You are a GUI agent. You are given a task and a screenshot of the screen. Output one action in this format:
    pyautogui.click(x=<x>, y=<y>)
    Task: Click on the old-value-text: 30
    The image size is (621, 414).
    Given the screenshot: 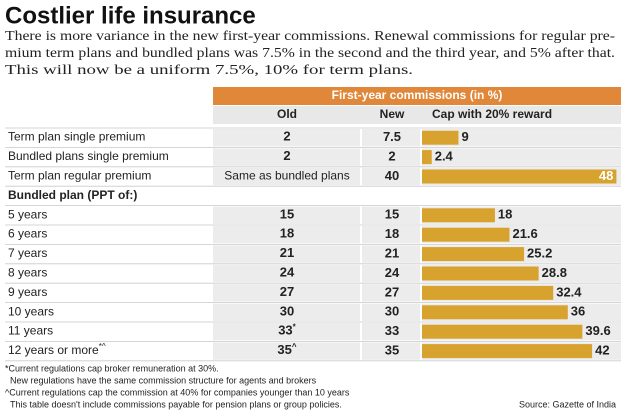 What is the action you would take?
    pyautogui.click(x=287, y=311)
    